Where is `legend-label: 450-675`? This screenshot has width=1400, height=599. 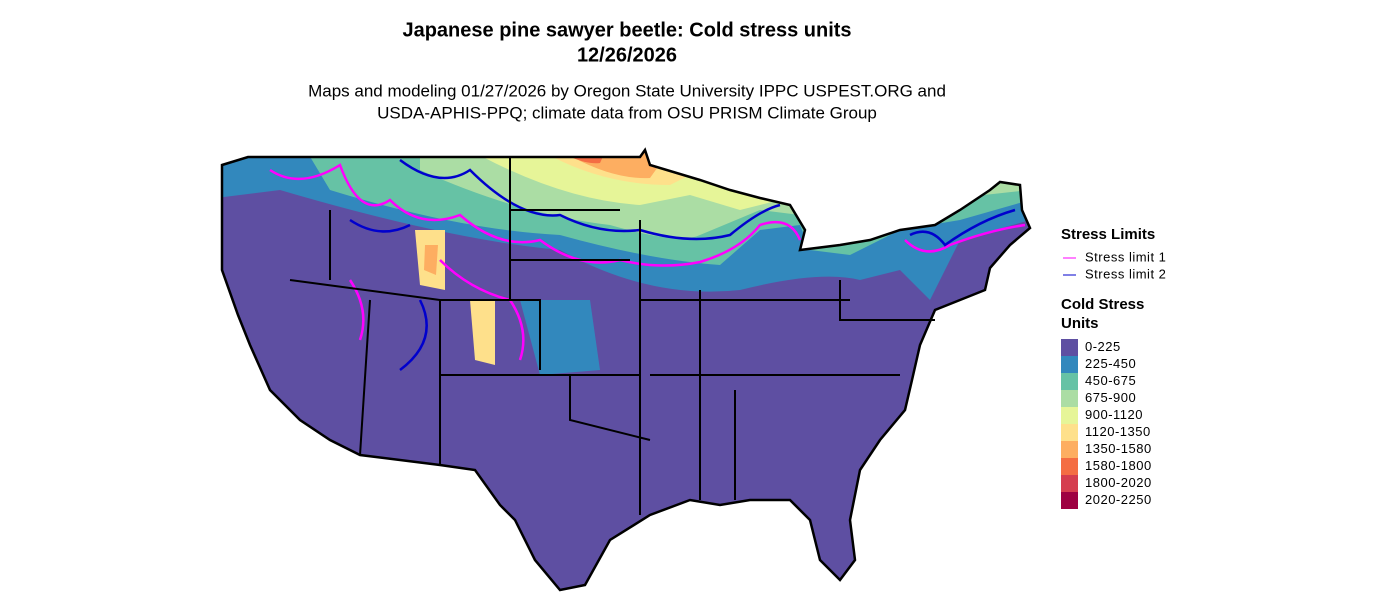
legend-label: 450-675 is located at coordinates (1110, 380).